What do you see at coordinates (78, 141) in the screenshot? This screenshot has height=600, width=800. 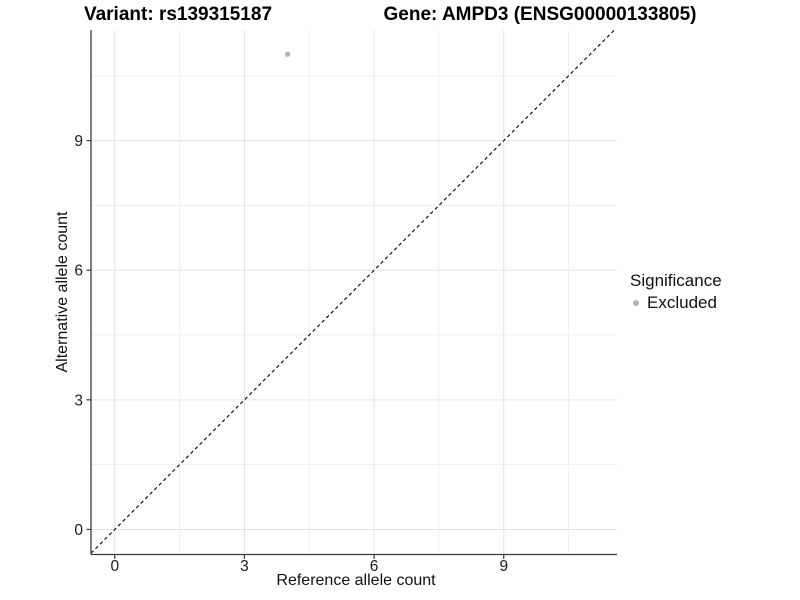 I see `y-tick-label: 9` at bounding box center [78, 141].